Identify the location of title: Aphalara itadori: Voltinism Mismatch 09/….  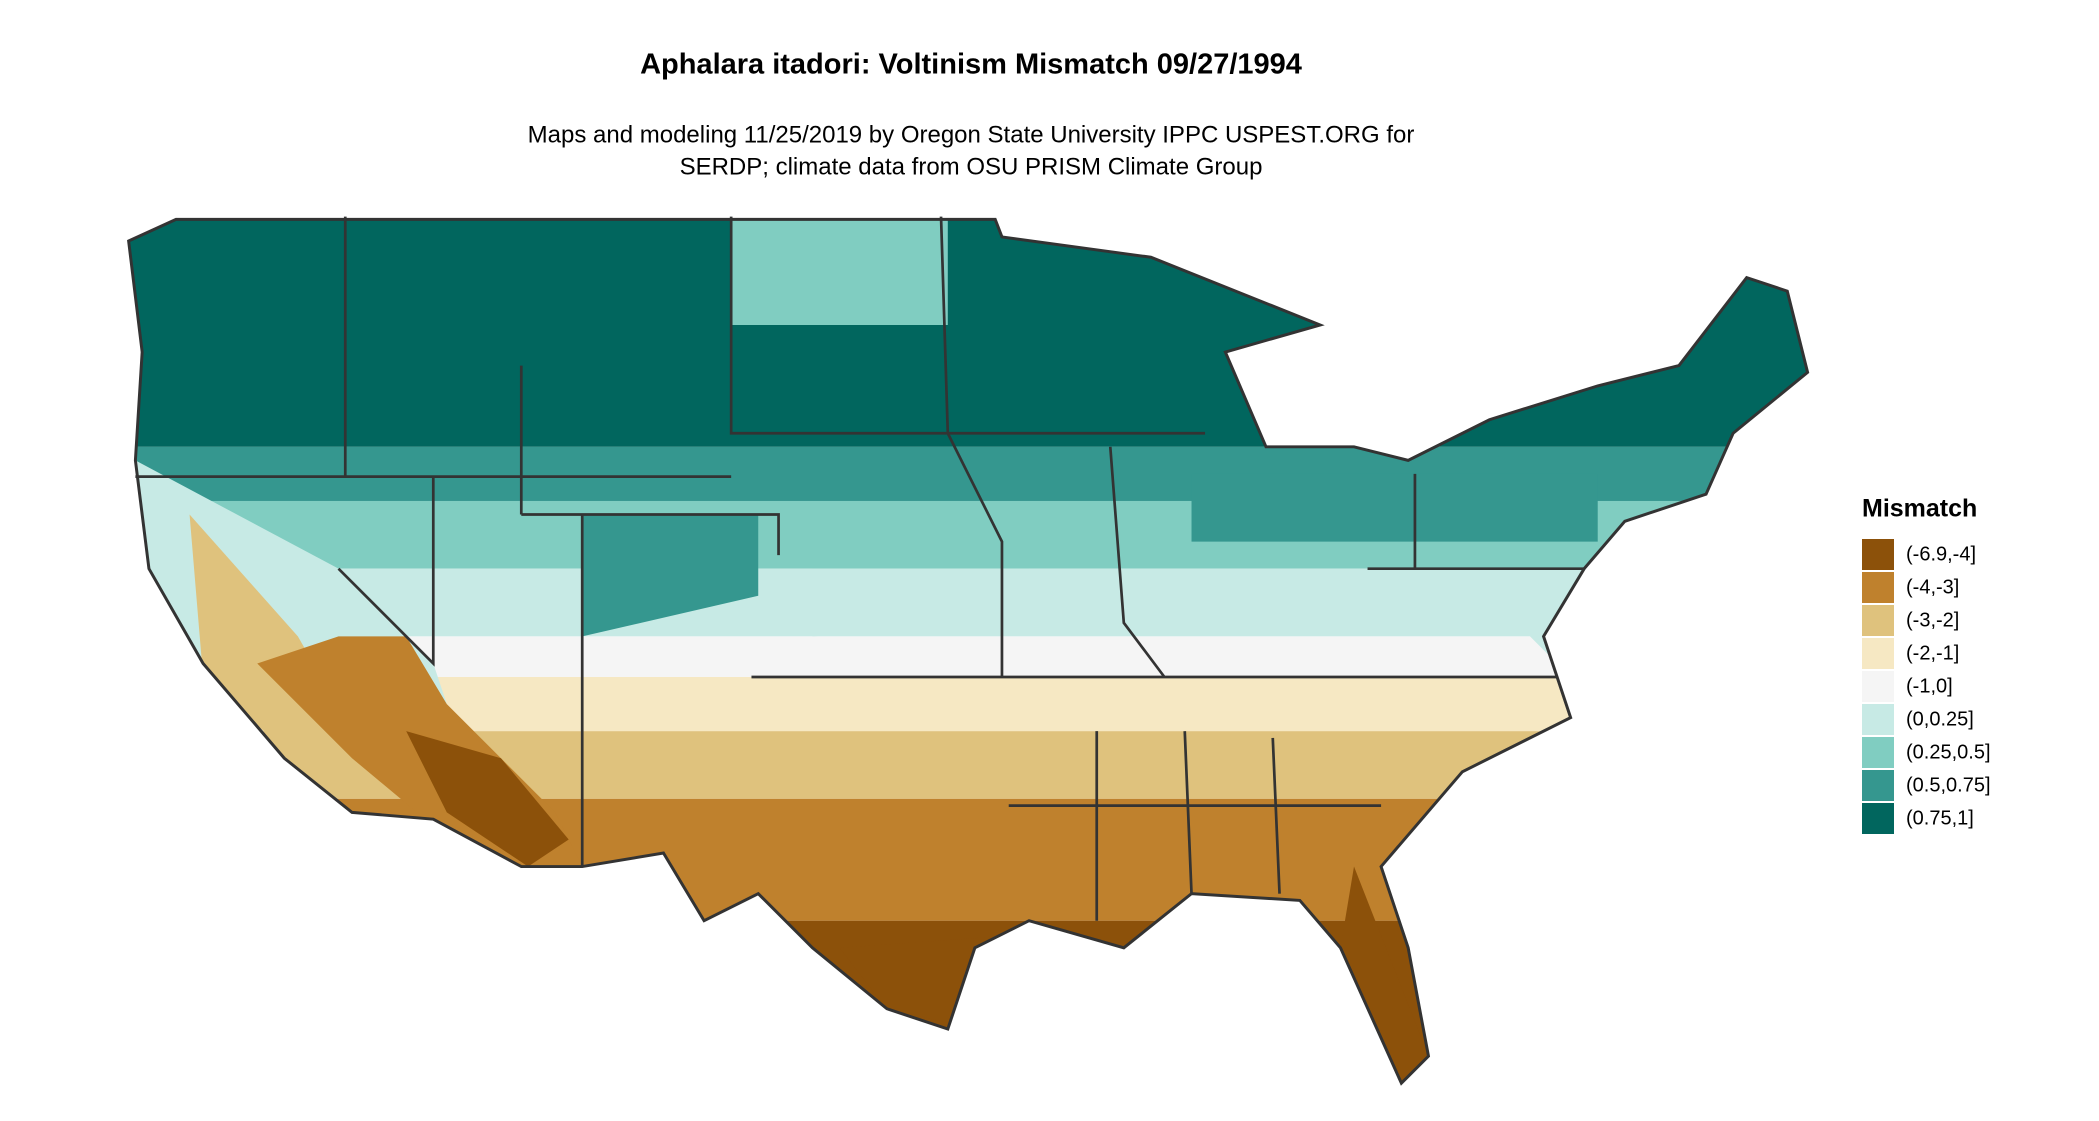
(971, 65).